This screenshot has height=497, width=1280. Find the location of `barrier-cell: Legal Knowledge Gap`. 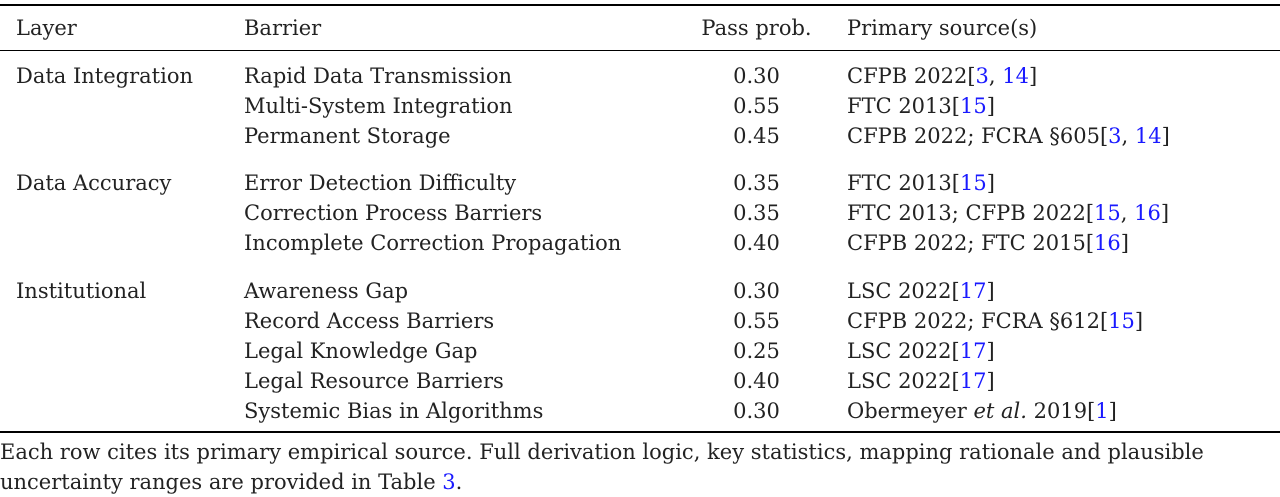

barrier-cell: Legal Knowledge Gap is located at coordinates (361, 351).